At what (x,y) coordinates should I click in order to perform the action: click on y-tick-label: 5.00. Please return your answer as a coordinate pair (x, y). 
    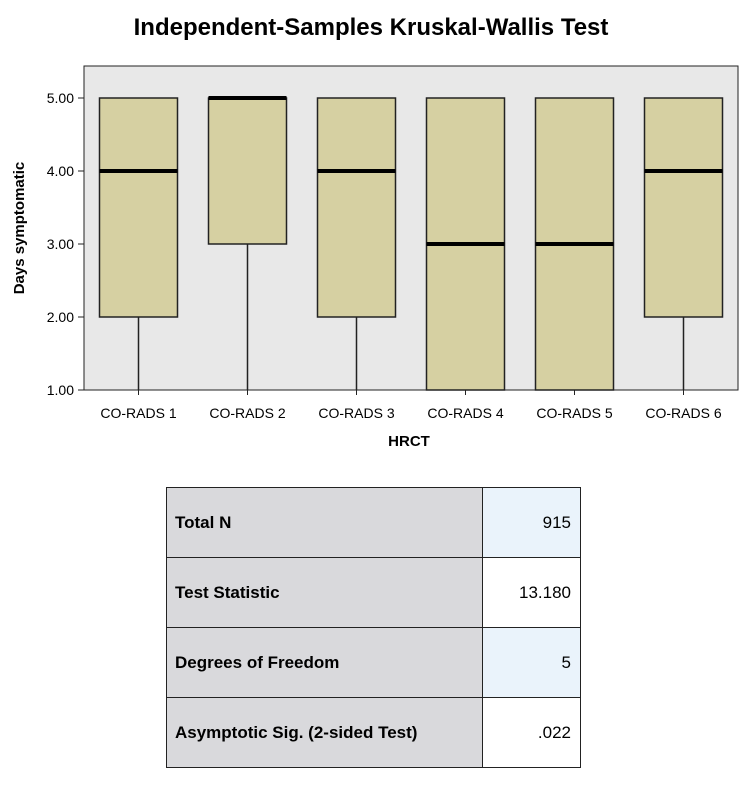
    Looking at the image, I should click on (60, 98).